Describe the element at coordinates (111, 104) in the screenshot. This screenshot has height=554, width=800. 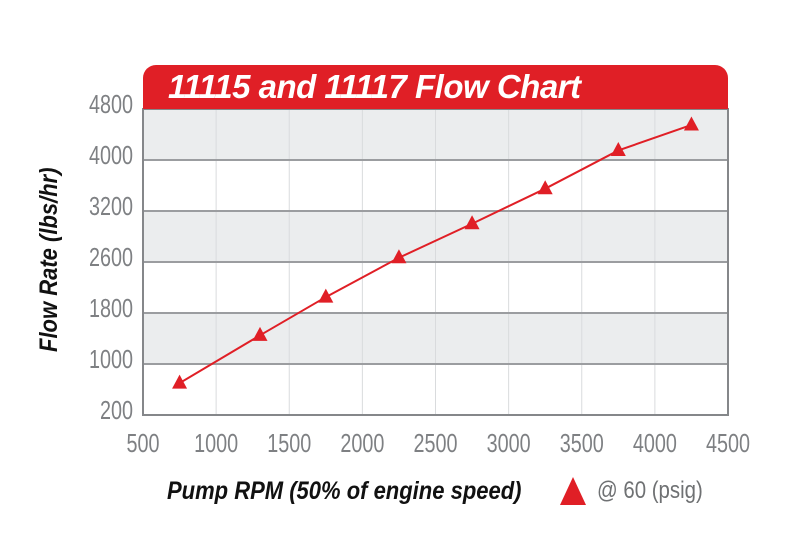
I see `y-tick-label: 4800` at that location.